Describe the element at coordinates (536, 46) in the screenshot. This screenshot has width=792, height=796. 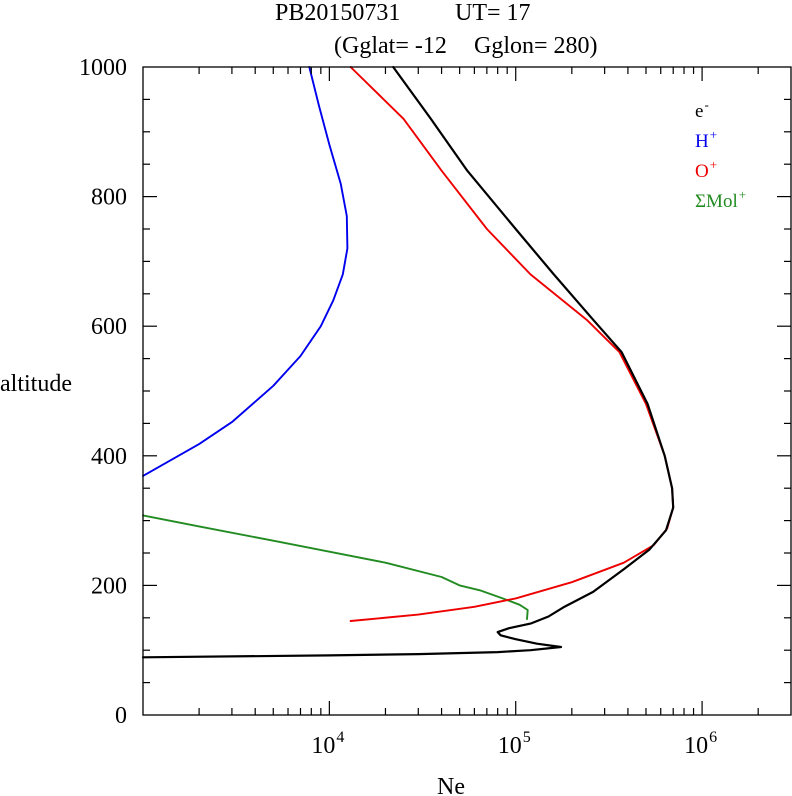
I see `chart-title-line2-right: Gglon= 280)` at that location.